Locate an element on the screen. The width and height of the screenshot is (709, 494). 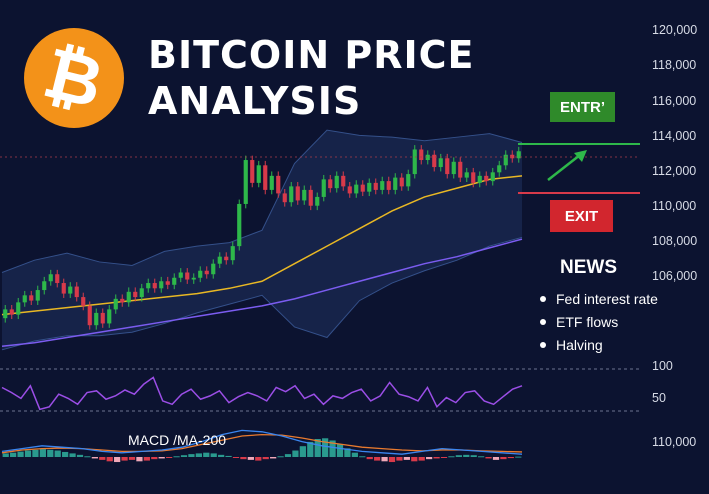
price-tick-label: 116,000 is located at coordinates (674, 101).